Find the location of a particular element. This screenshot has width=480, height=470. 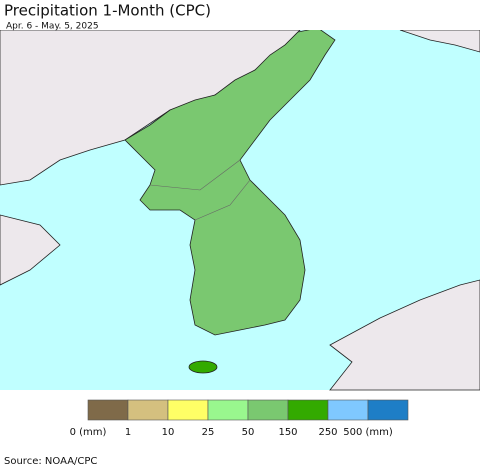

borders is located at coordinates (200, 190).